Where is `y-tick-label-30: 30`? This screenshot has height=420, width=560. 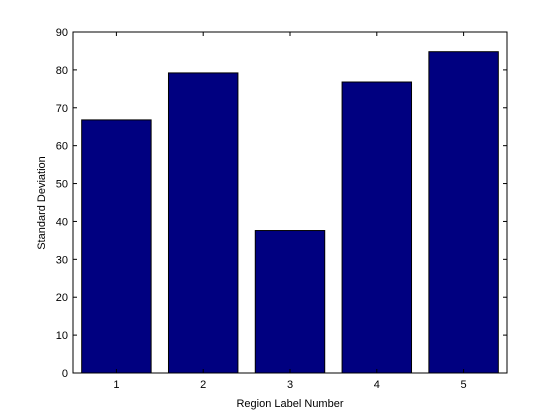 y-tick-label-30: 30 is located at coordinates (62, 260).